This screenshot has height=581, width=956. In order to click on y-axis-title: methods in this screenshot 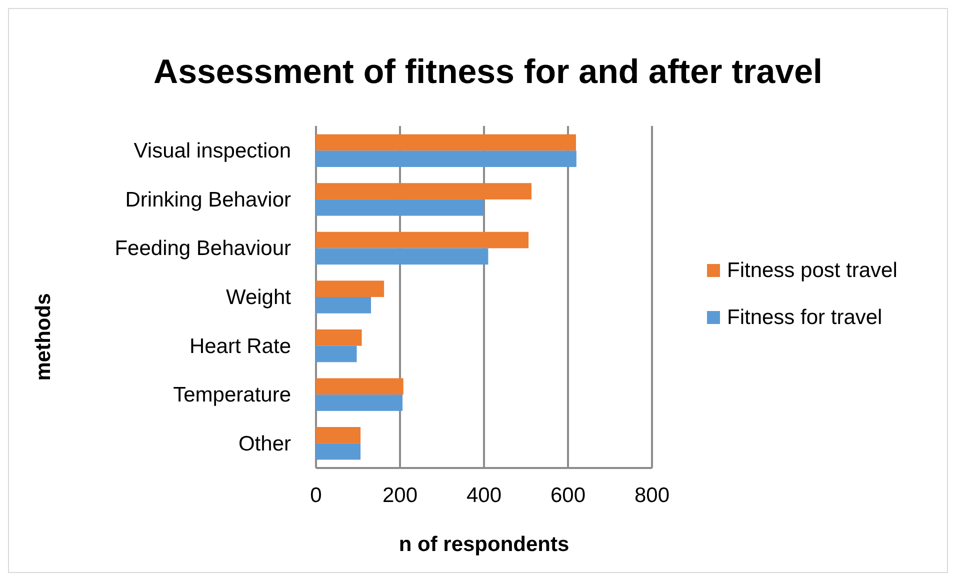, I will do `click(43, 337)`.